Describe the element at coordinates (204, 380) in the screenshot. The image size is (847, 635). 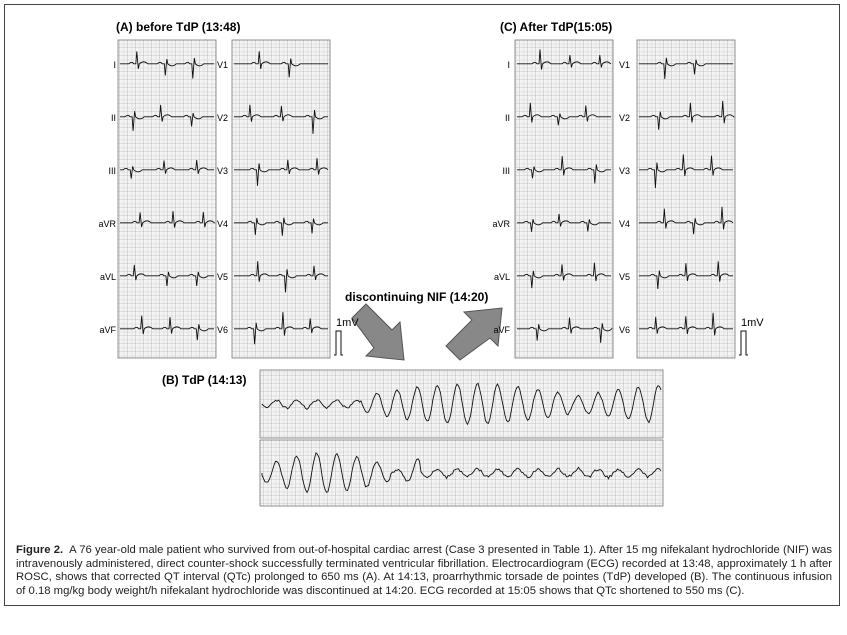
I see `panel-title: (B) TdP (14:13)` at that location.